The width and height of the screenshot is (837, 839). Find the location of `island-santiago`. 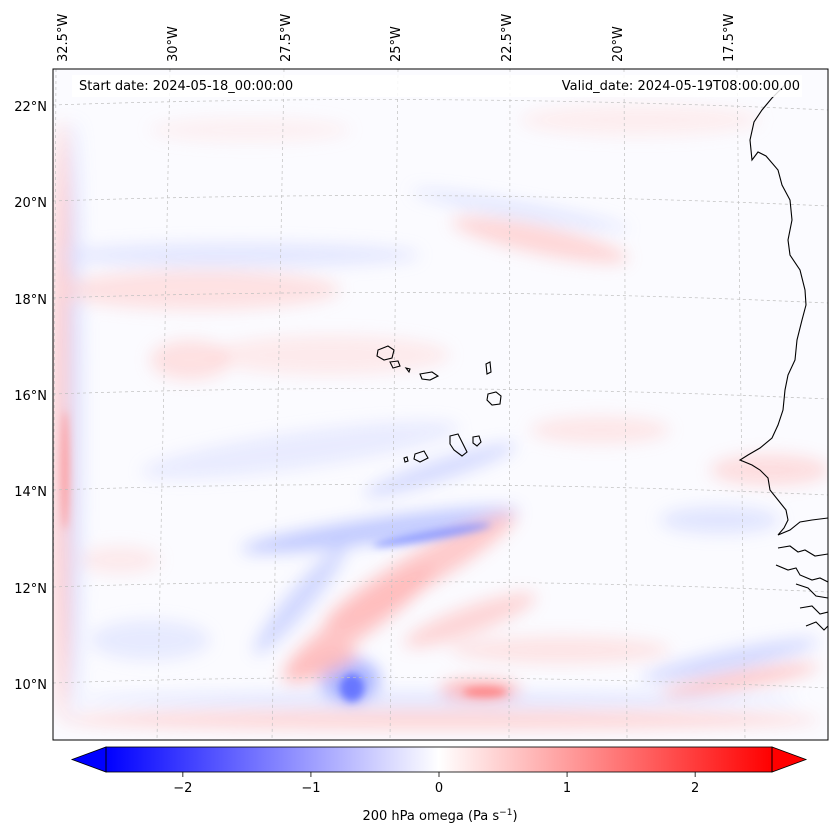

island-santiago is located at coordinates (458, 445).